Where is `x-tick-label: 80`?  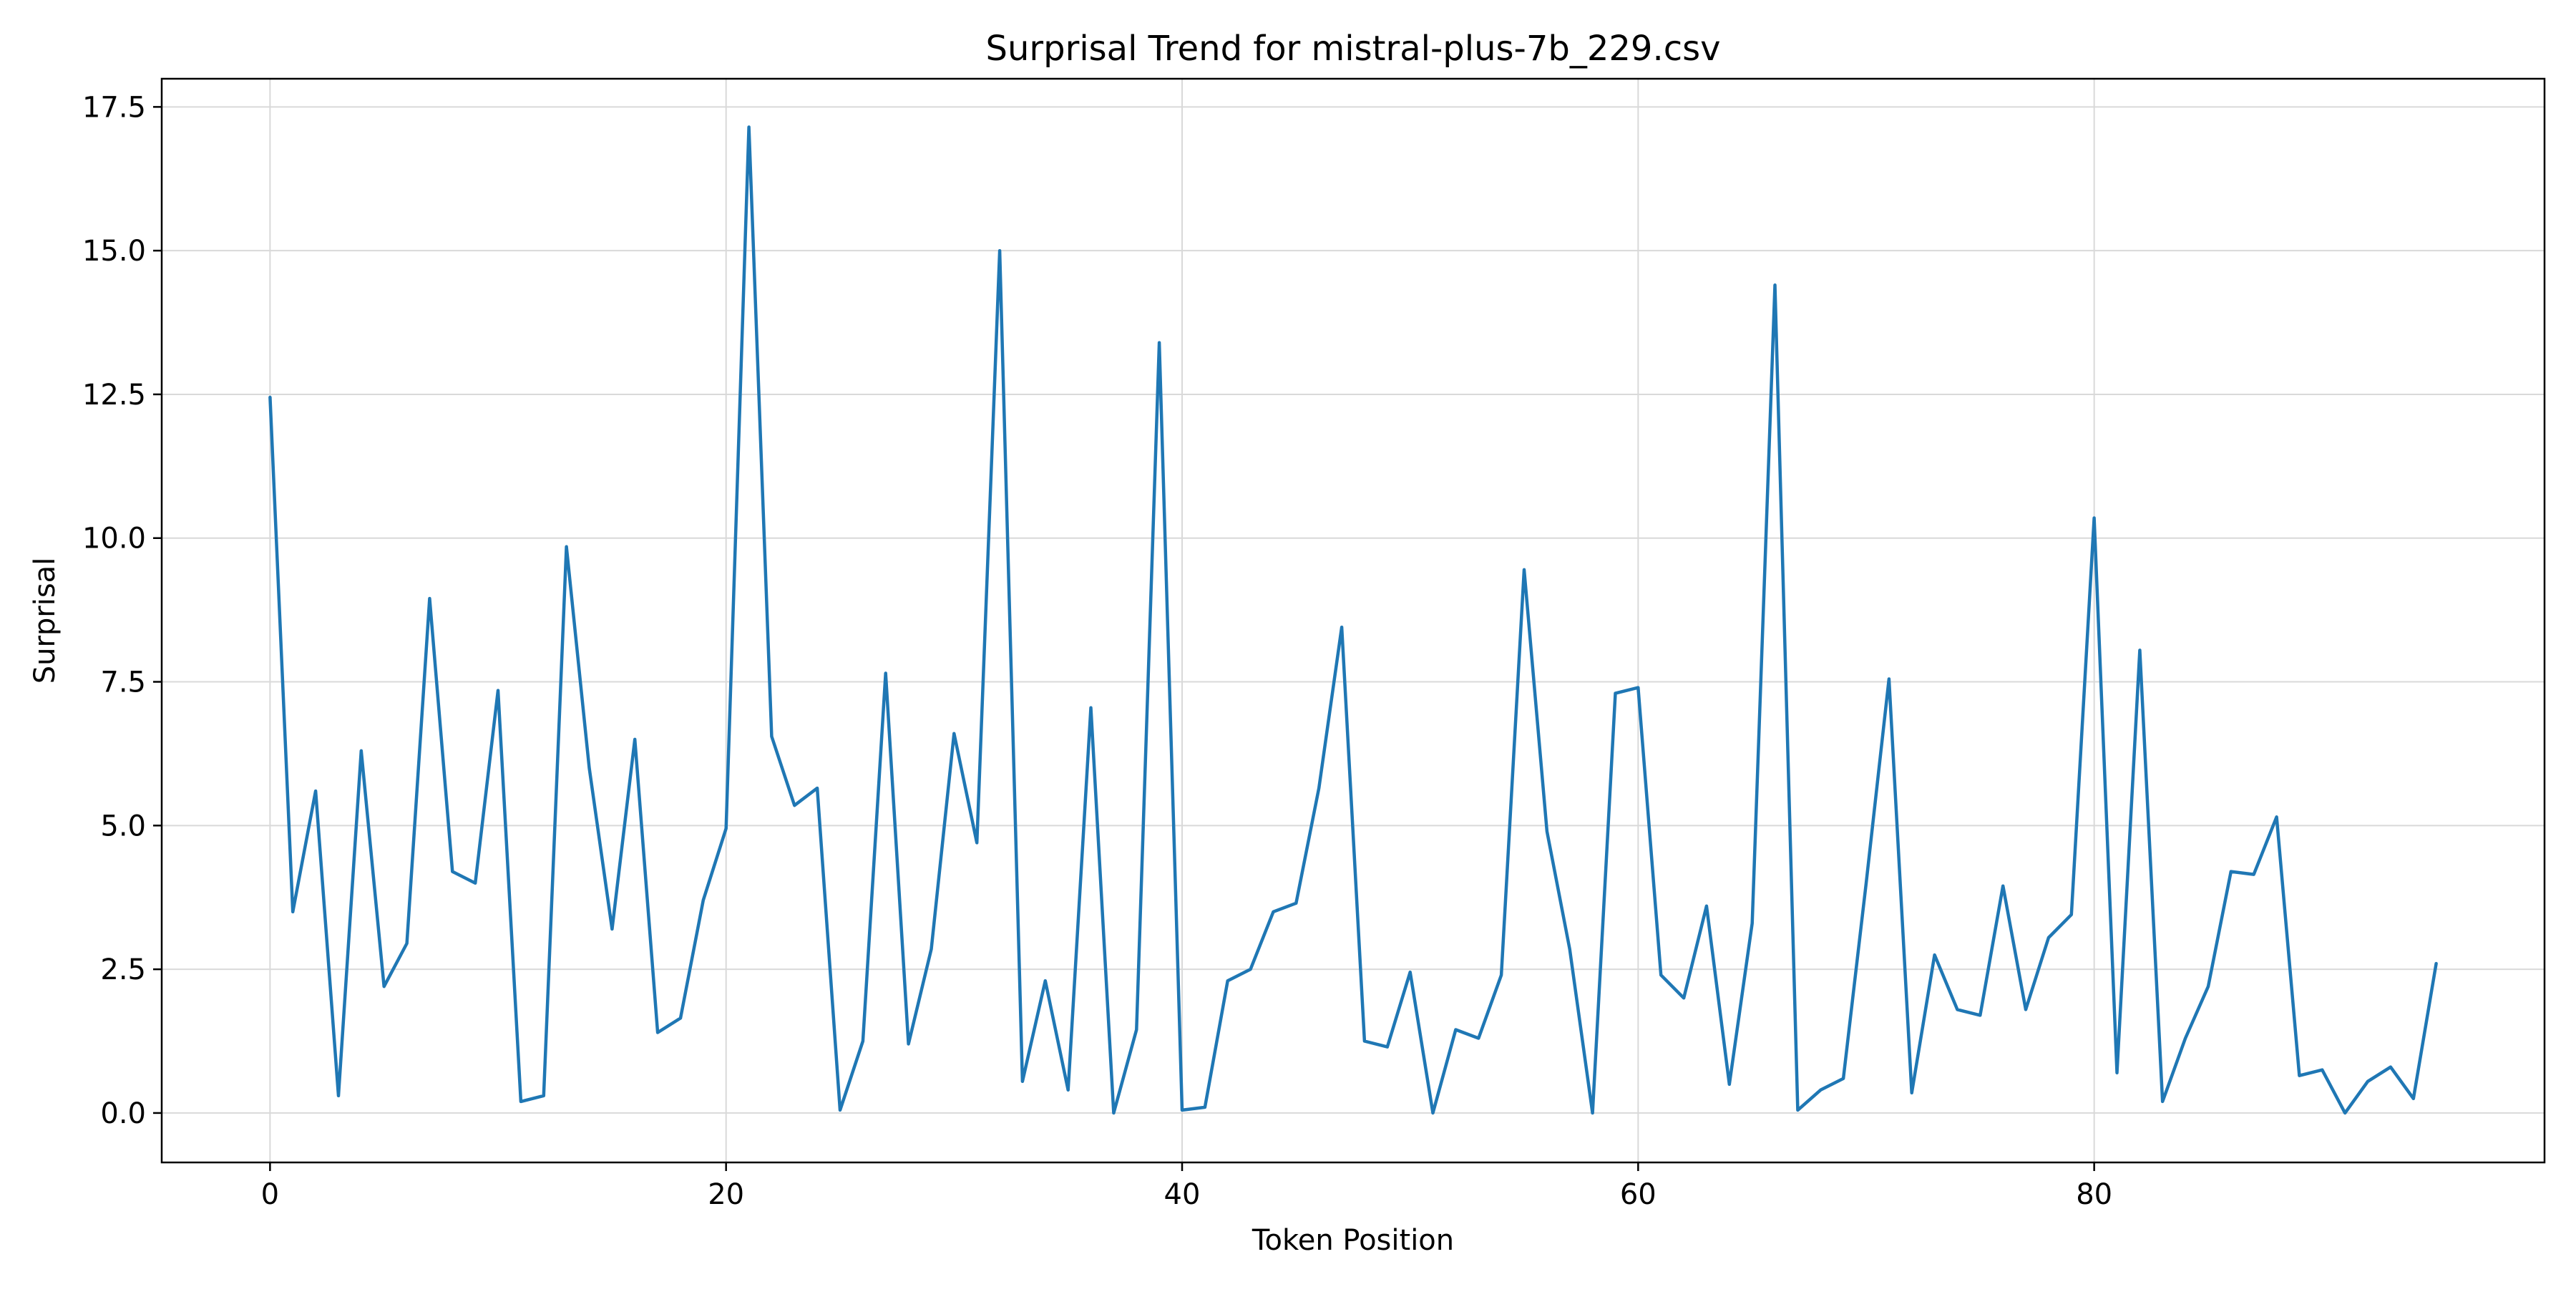 x-tick-label: 80 is located at coordinates (2094, 1194).